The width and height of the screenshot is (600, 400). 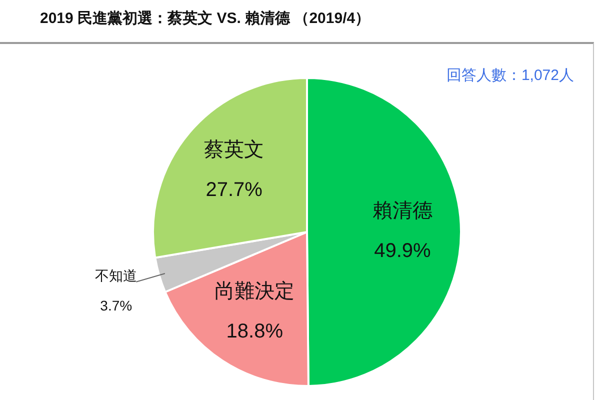 I want to click on slice-label: 蔡英文, so click(x=234, y=149).